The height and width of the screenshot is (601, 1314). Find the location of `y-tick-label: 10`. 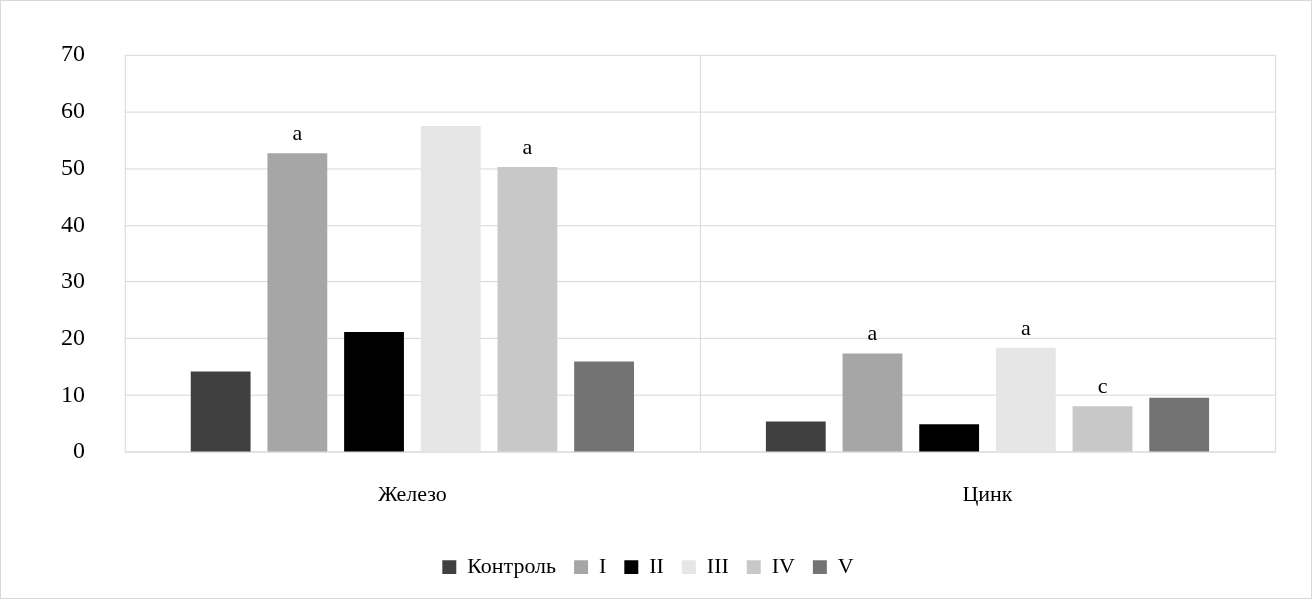

y-tick-label: 10 is located at coordinates (72, 393).